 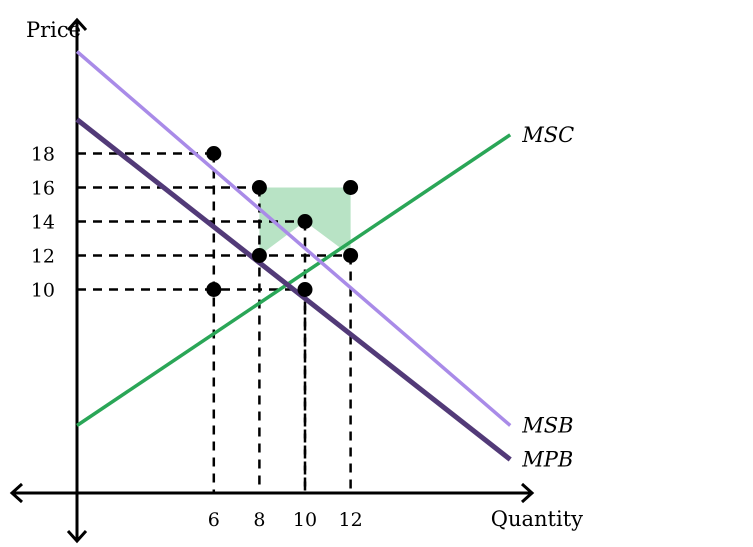 What do you see at coordinates (214, 520) in the screenshot?
I see `x-tick-label-0: 6` at bounding box center [214, 520].